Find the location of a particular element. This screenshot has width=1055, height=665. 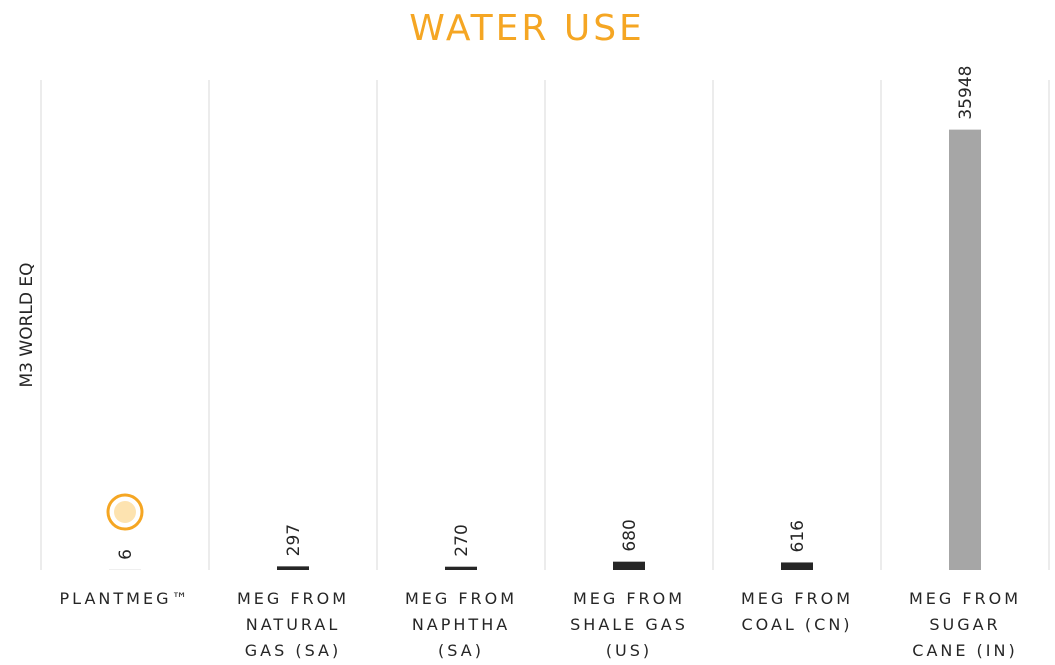

chart-title: WATER USE is located at coordinates (527, 28).